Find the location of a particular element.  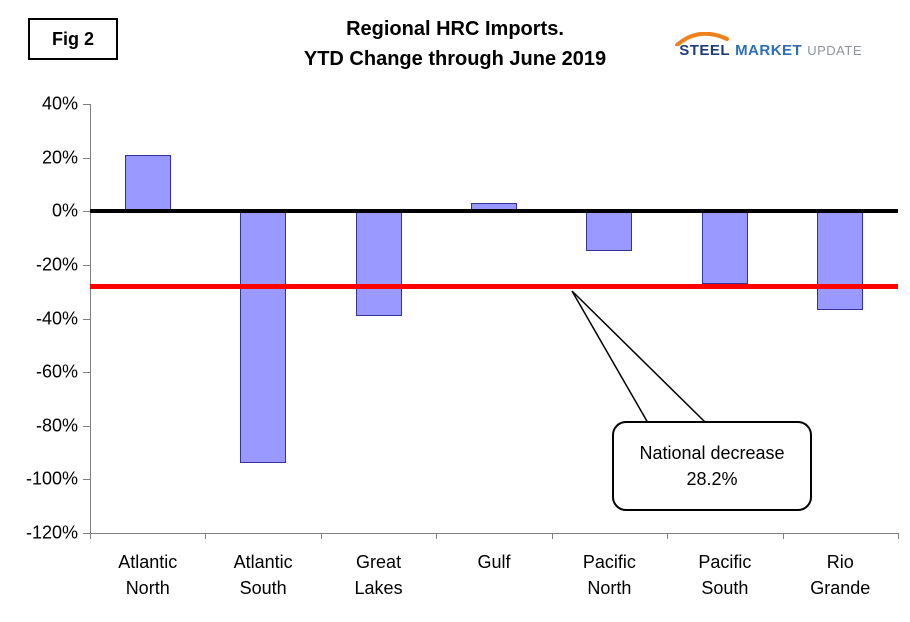

x-axis-category-label-line: Gulf is located at coordinates (494, 562).